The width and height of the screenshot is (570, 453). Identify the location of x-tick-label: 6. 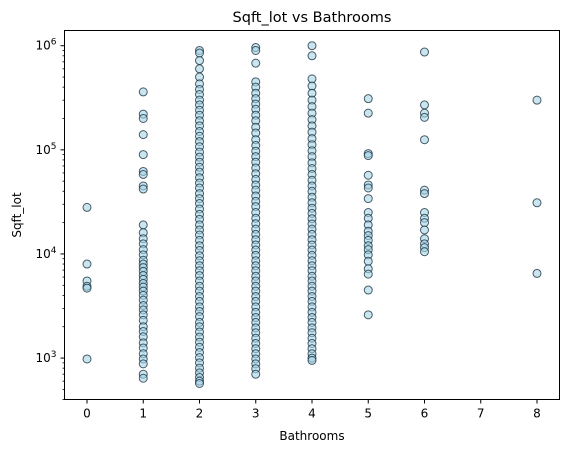
(425, 414).